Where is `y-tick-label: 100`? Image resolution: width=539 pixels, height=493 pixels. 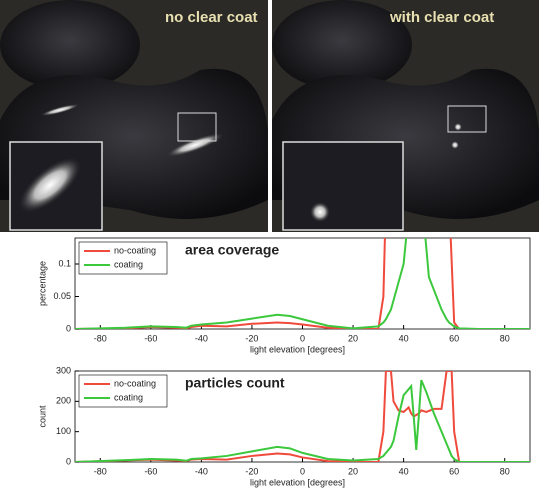 y-tick-label: 100 is located at coordinates (63, 431).